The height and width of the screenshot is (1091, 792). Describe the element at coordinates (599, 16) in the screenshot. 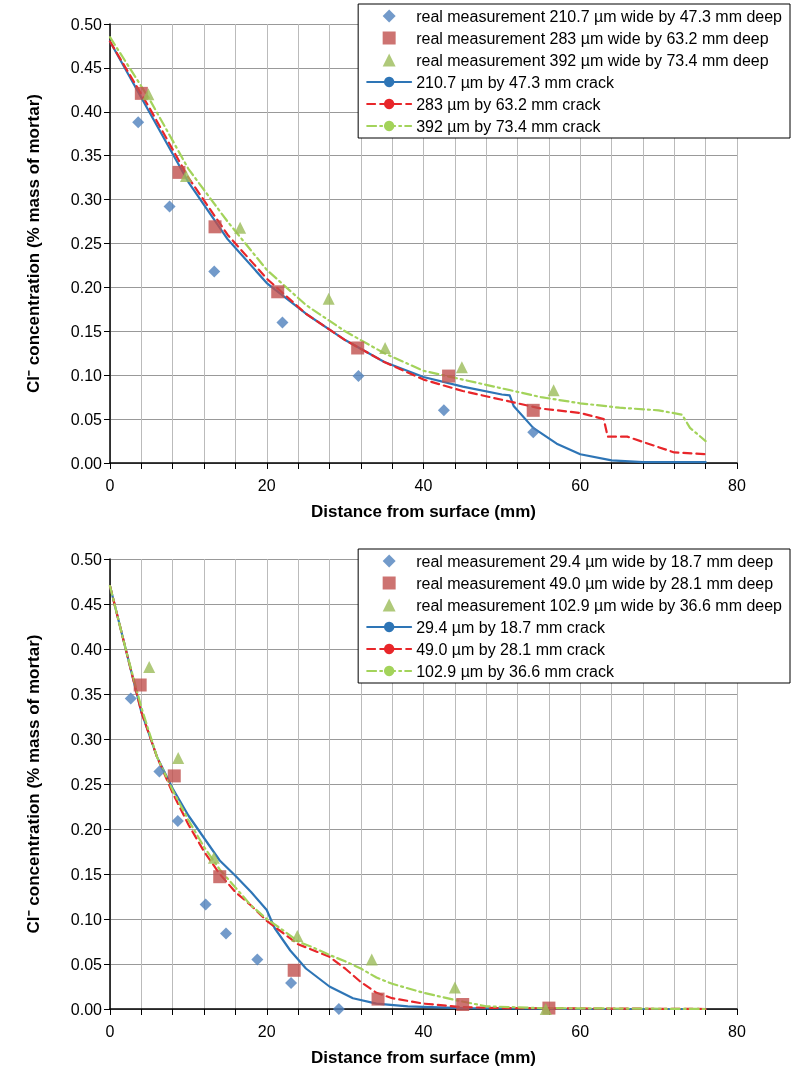

I see `legend-label: real measurement 210.7 µm wide by 47.3 mm deep` at that location.